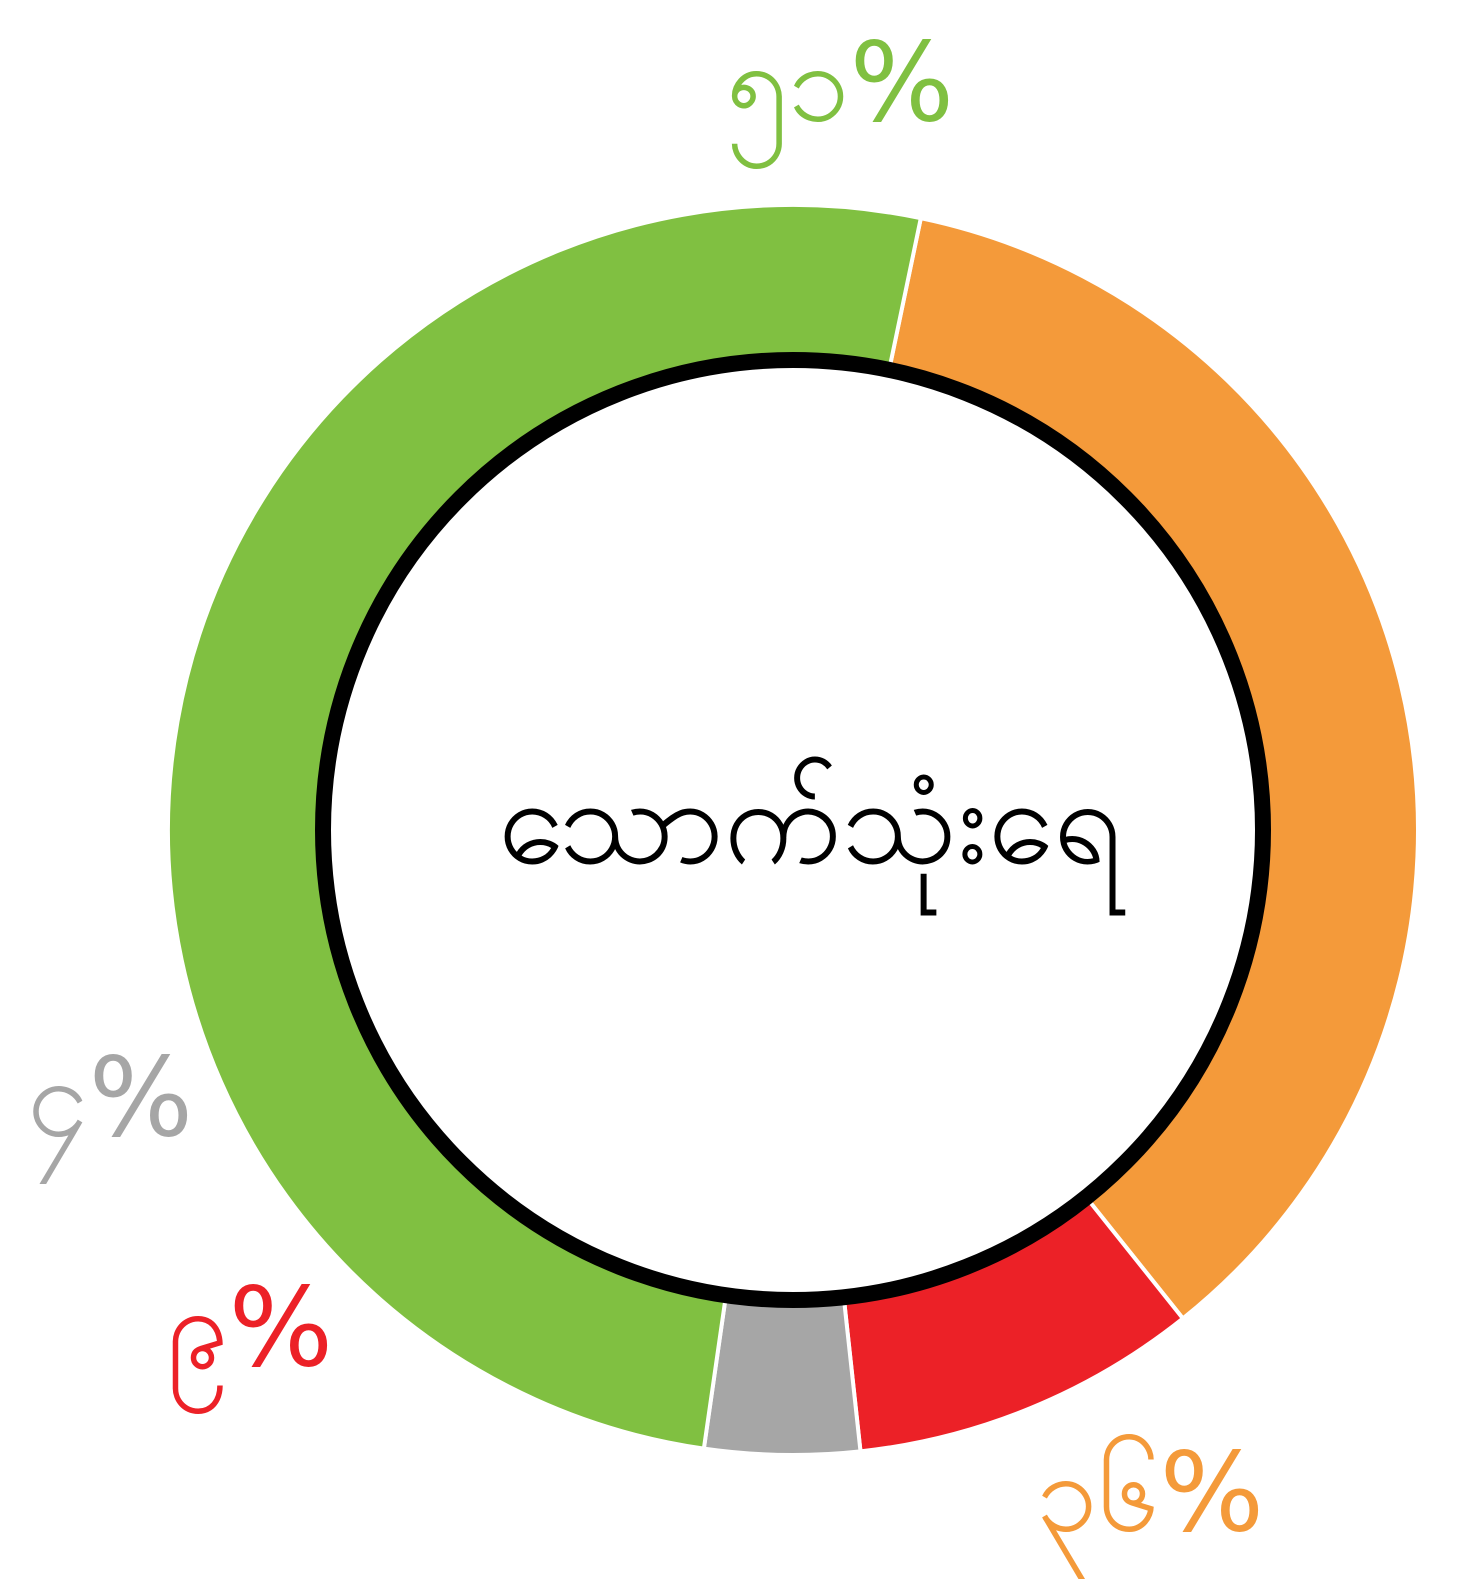 This screenshot has width=1471, height=1590. Describe the element at coordinates (812, 834) in the screenshot. I see `chart-title: သောက်သုံးရေ` at that location.